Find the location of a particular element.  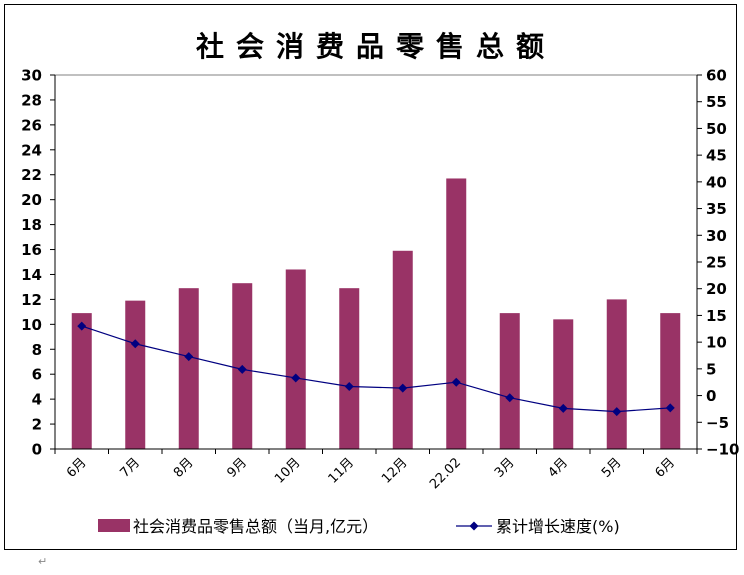

left-axis-tick-label: 8 is located at coordinates (37, 350).